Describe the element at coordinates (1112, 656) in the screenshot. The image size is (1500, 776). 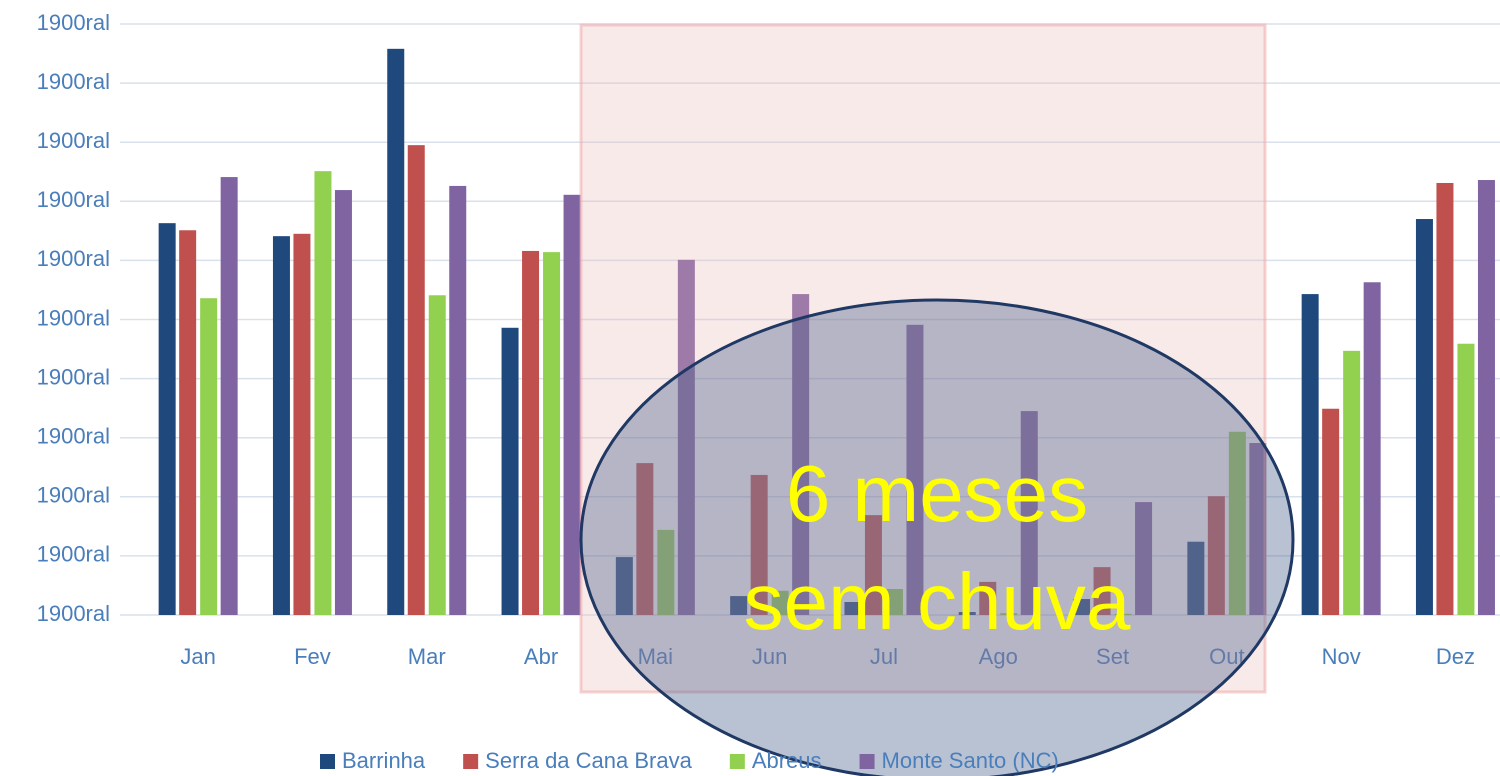
I see `x-tick-label: Set` at that location.